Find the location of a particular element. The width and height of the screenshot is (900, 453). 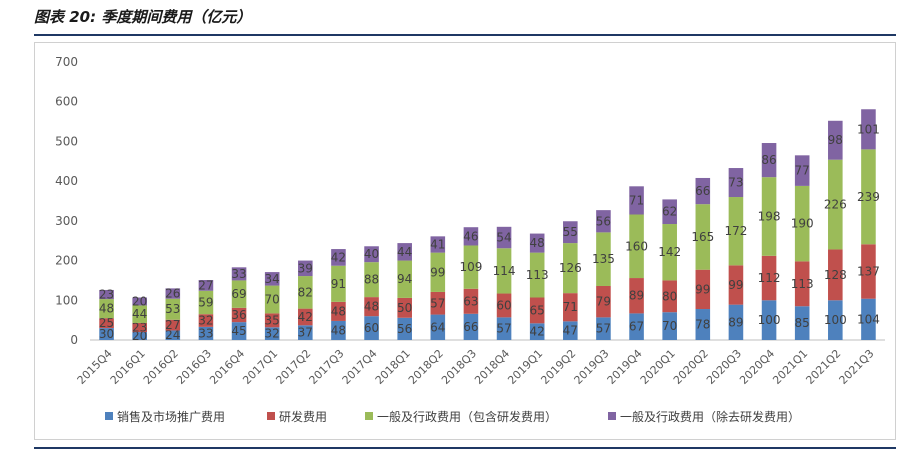

data-label: 78 is located at coordinates (702, 325).